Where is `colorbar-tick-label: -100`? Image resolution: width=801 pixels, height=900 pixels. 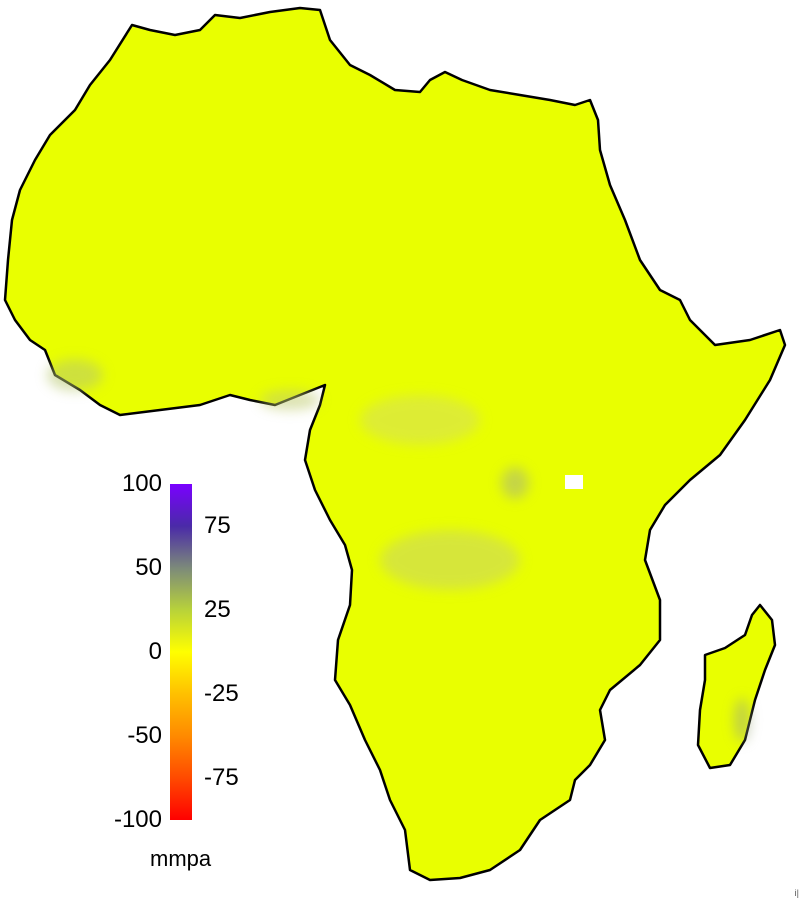 colorbar-tick-label: -100 is located at coordinates (137, 819).